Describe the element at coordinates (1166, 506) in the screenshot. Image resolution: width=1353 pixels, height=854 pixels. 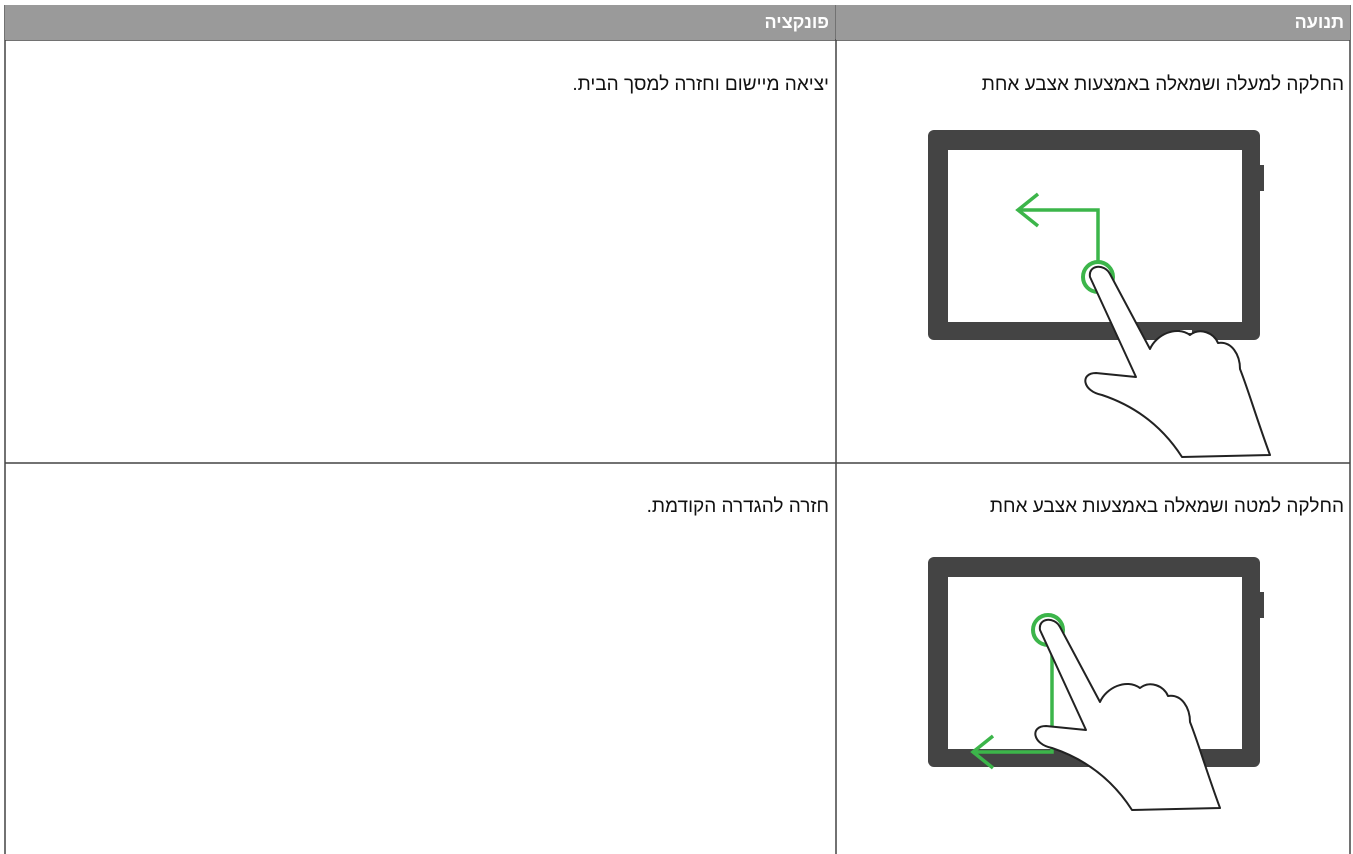
I see `gesture-text: החלקה למטה ושמאלה באמצעות אצבע אחת` at that location.